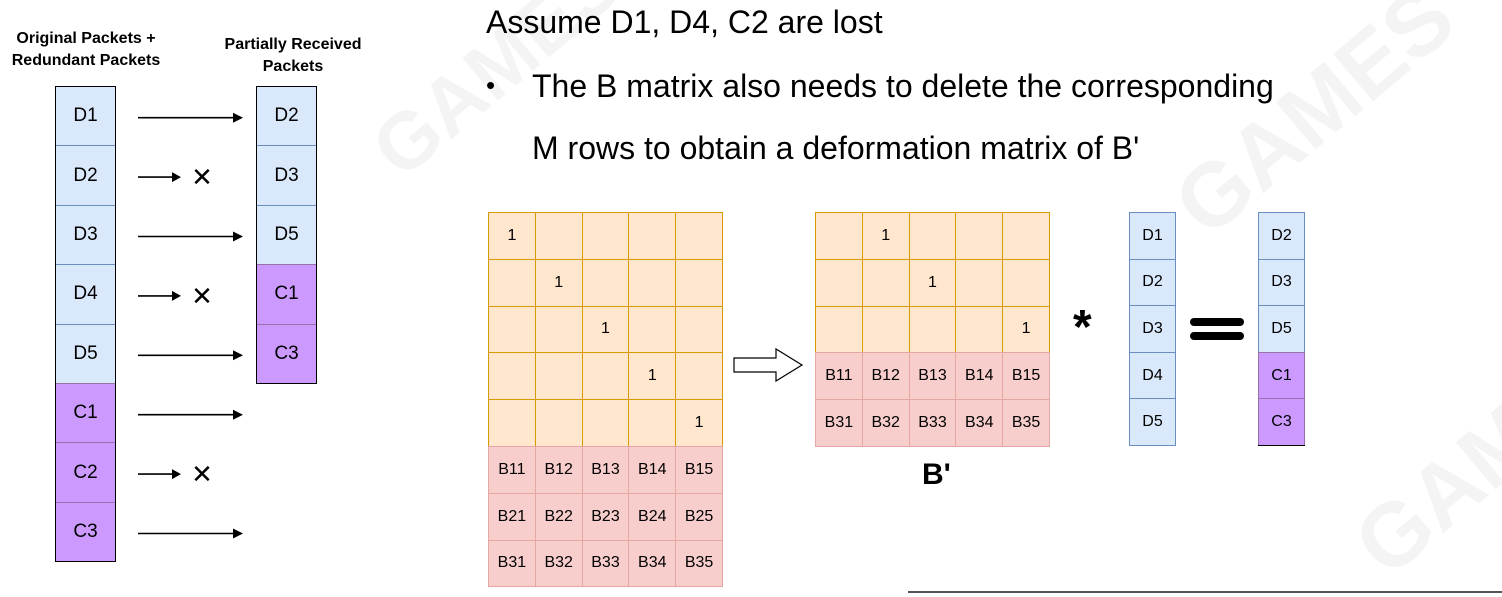 This screenshot has height=597, width=1502. Describe the element at coordinates (286, 294) in the screenshot. I see `received-packet-c1: C1` at that location.